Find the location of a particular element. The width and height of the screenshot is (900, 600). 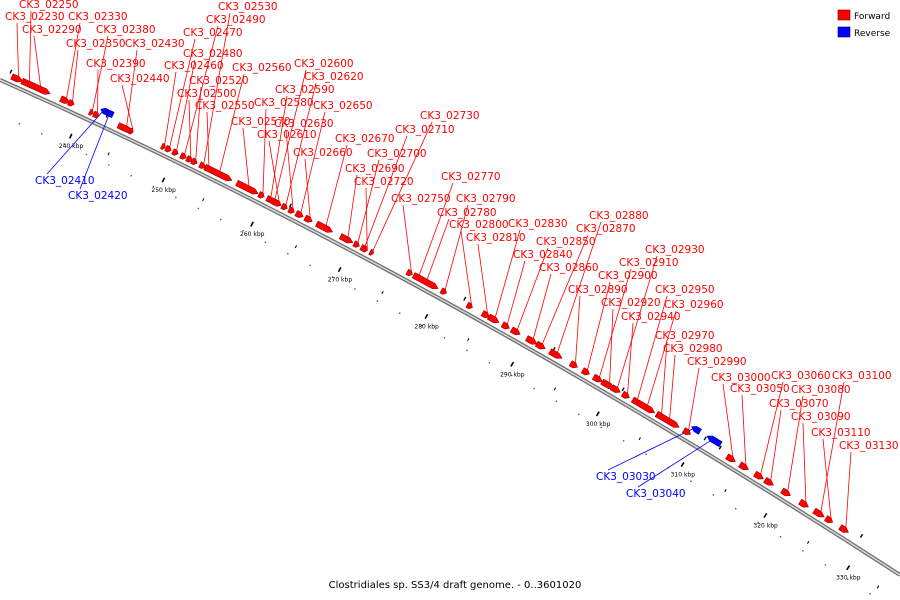

tick-label: 300 kbp is located at coordinates (598, 424).